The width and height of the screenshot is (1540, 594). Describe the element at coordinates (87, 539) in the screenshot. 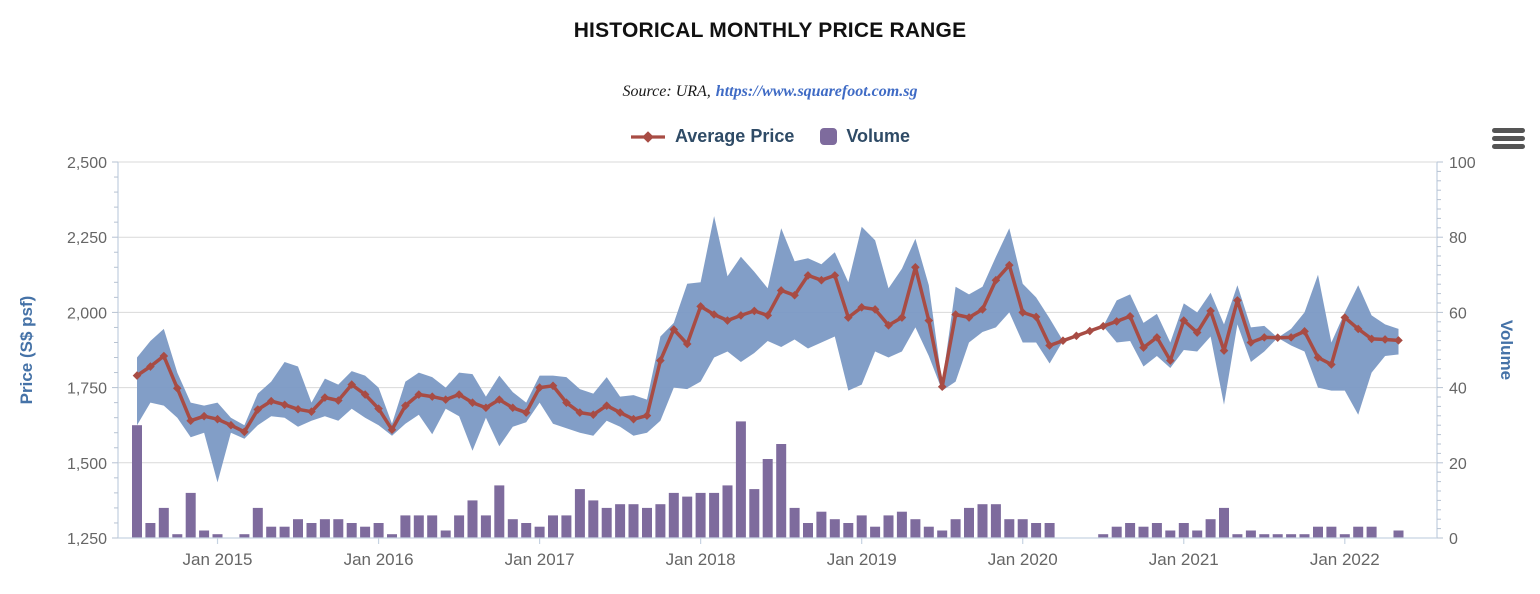

I see `svg-text: 1,250` at that location.